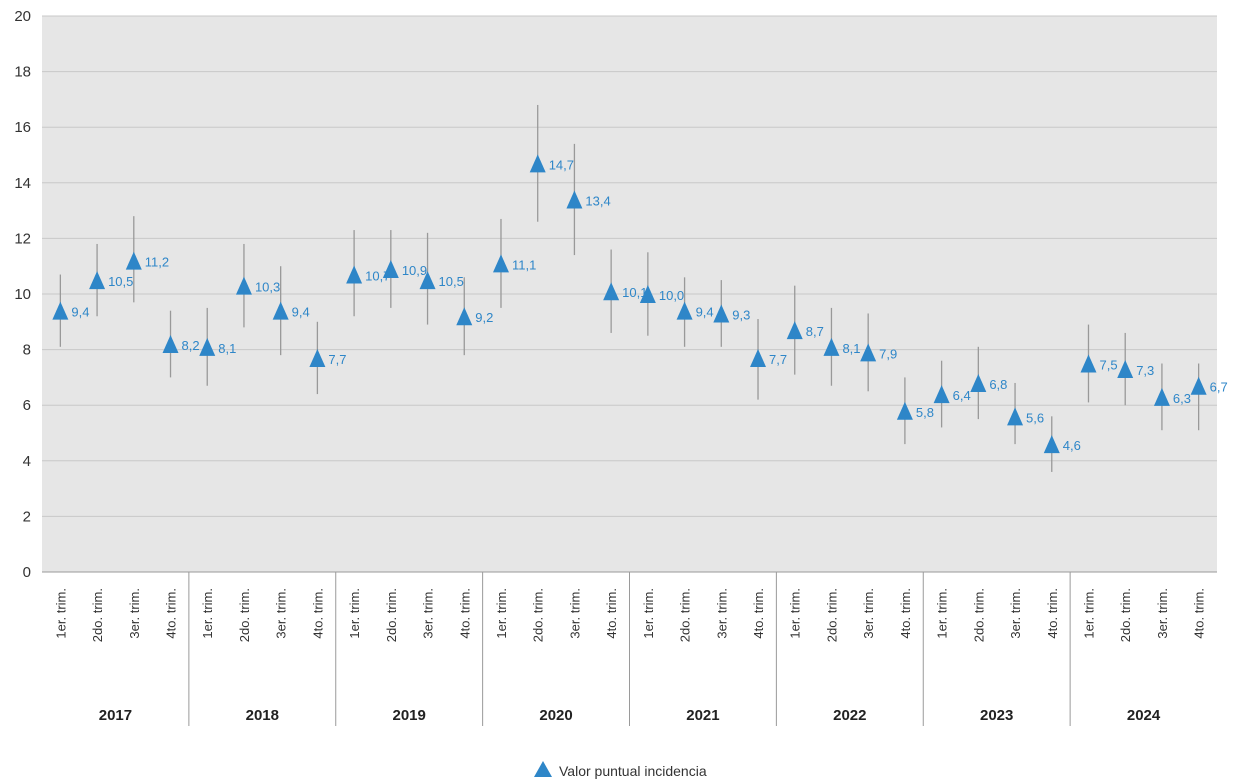  Describe the element at coordinates (262, 715) in the screenshot. I see `year-label: 2018` at that location.